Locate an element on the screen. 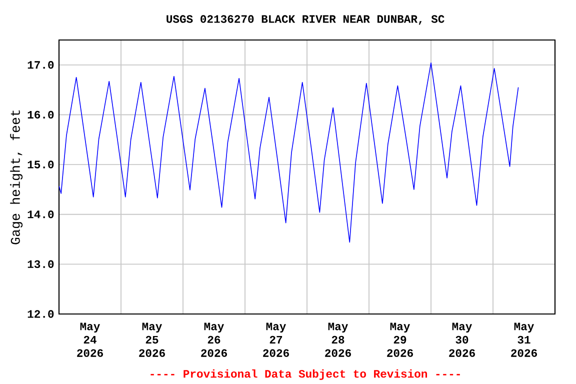 The width and height of the screenshot is (576, 384). x-tick-label: May 26 2026 is located at coordinates (214, 339).